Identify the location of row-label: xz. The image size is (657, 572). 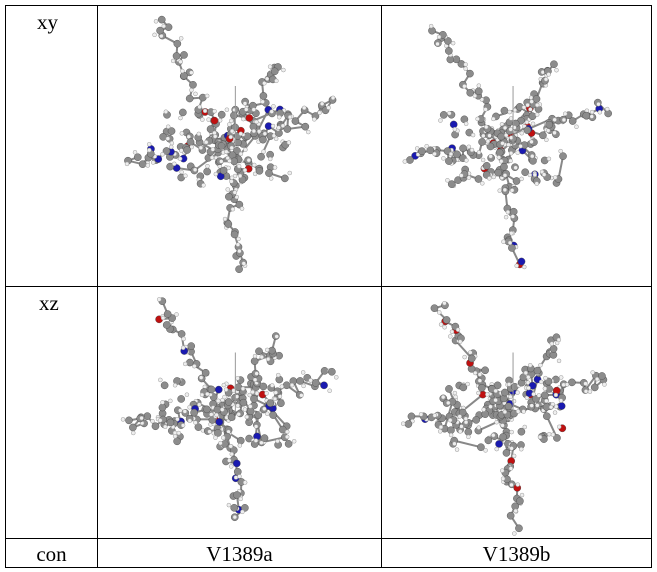
(49, 303).